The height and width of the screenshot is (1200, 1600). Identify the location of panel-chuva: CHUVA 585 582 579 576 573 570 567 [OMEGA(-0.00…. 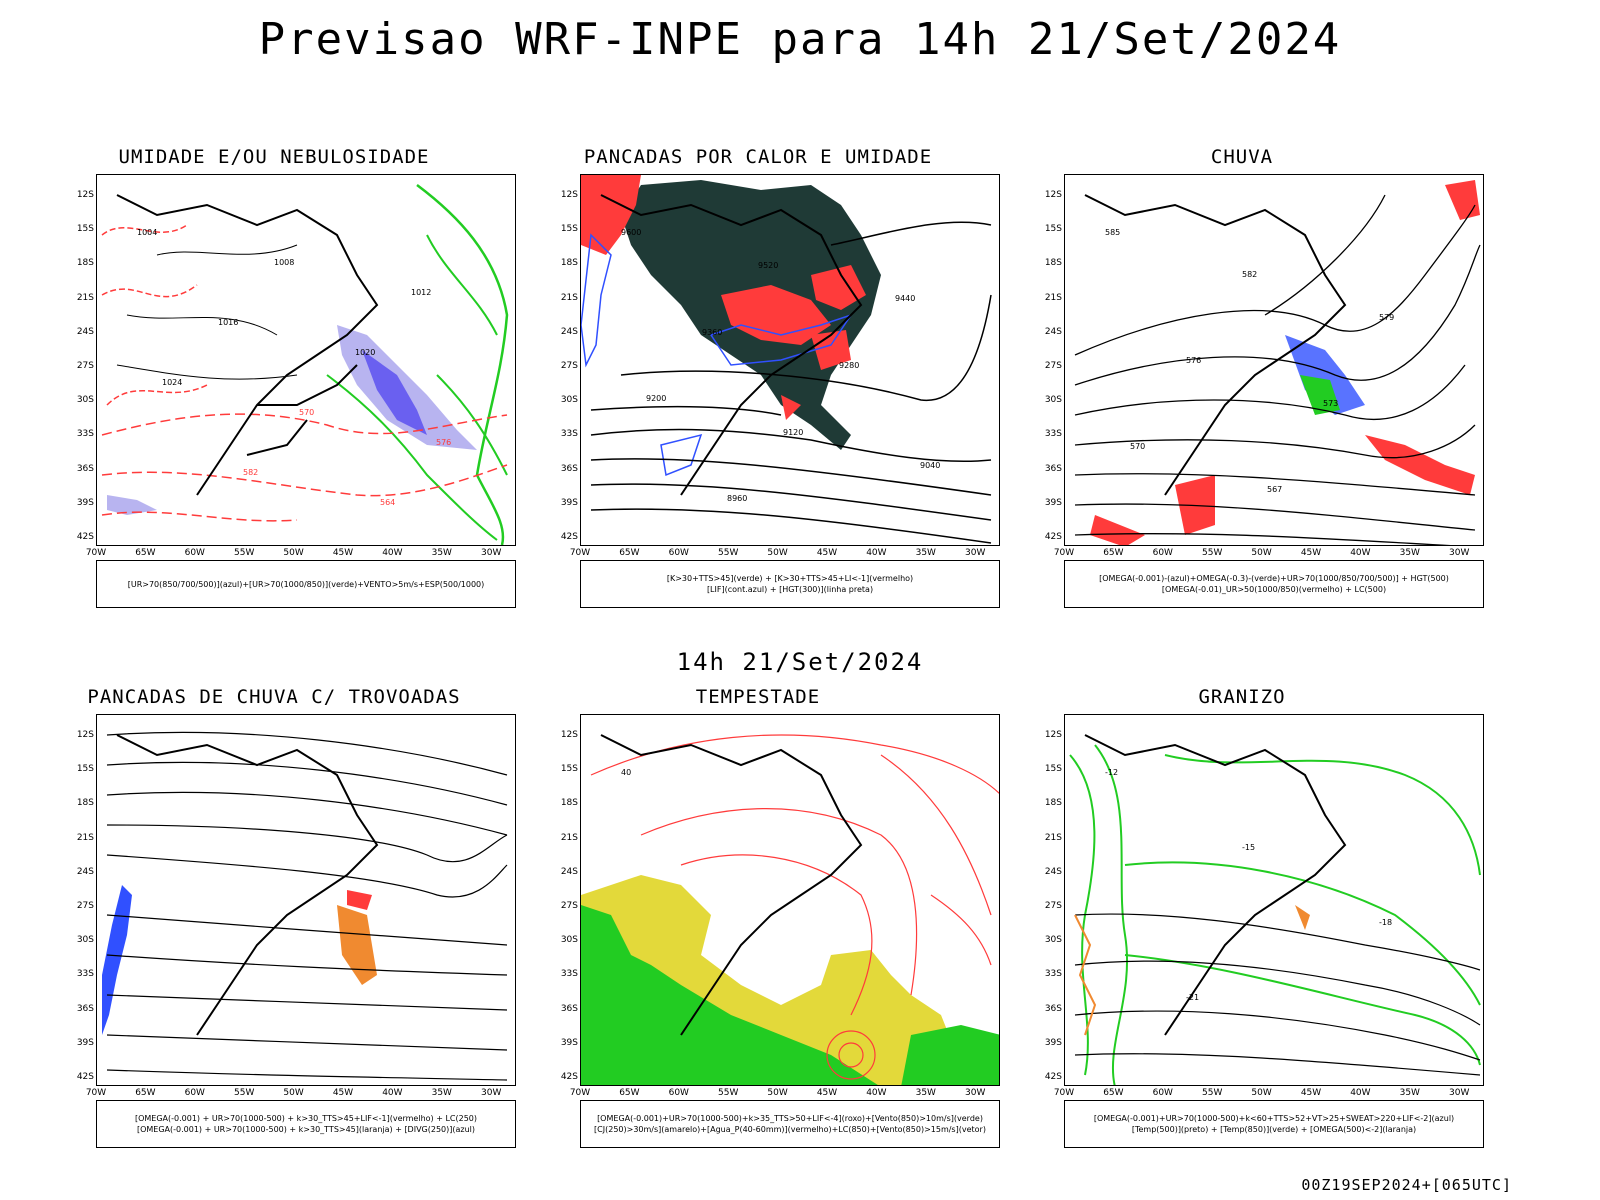
(1253, 377).